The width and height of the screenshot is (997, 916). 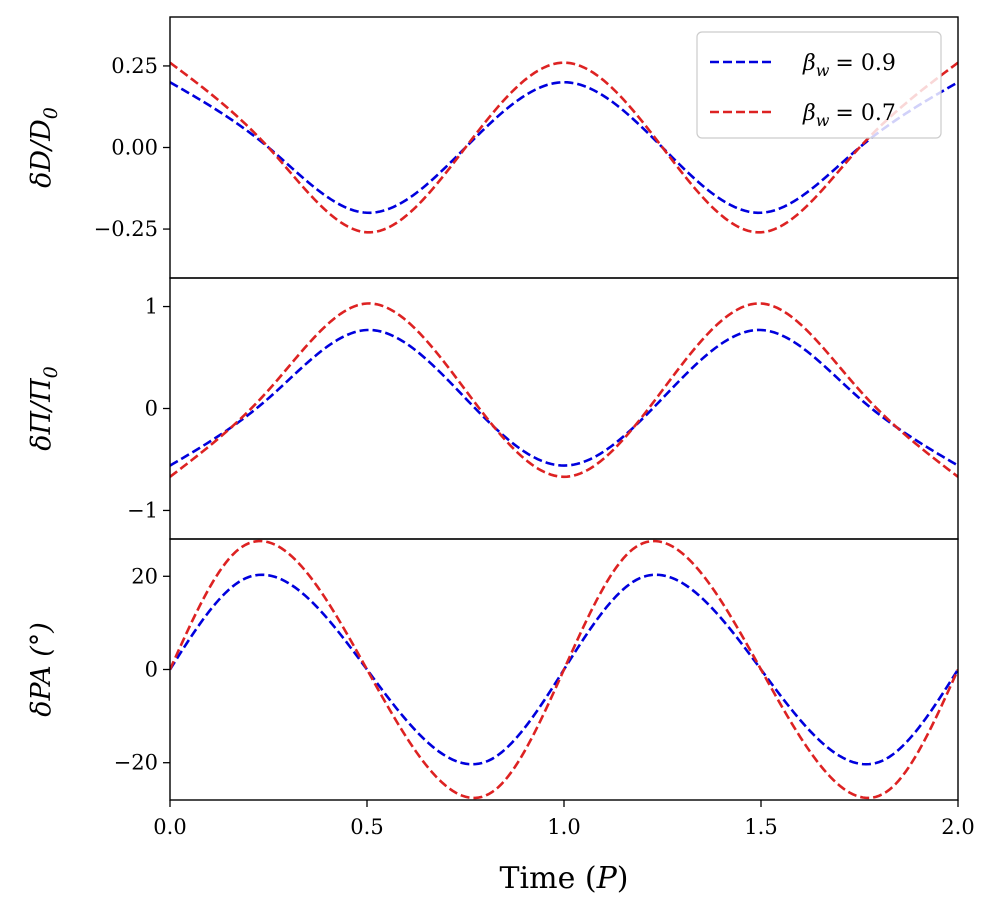 What do you see at coordinates (136, 763) in the screenshot?
I see `y-tick-label: −20` at bounding box center [136, 763].